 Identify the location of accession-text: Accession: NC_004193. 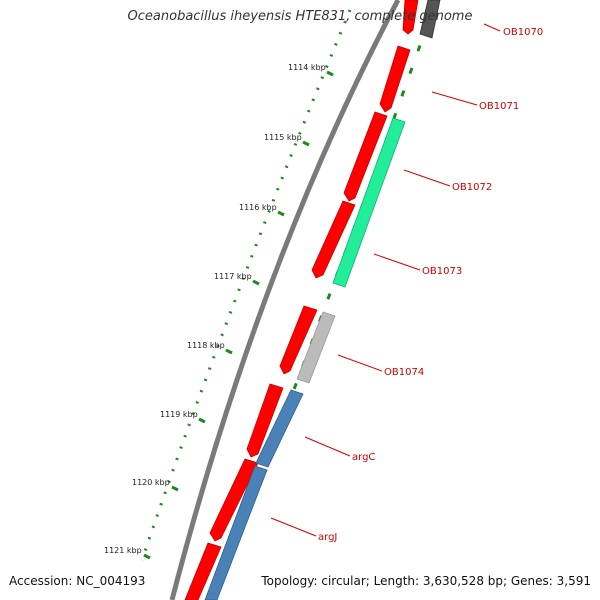
(77, 581).